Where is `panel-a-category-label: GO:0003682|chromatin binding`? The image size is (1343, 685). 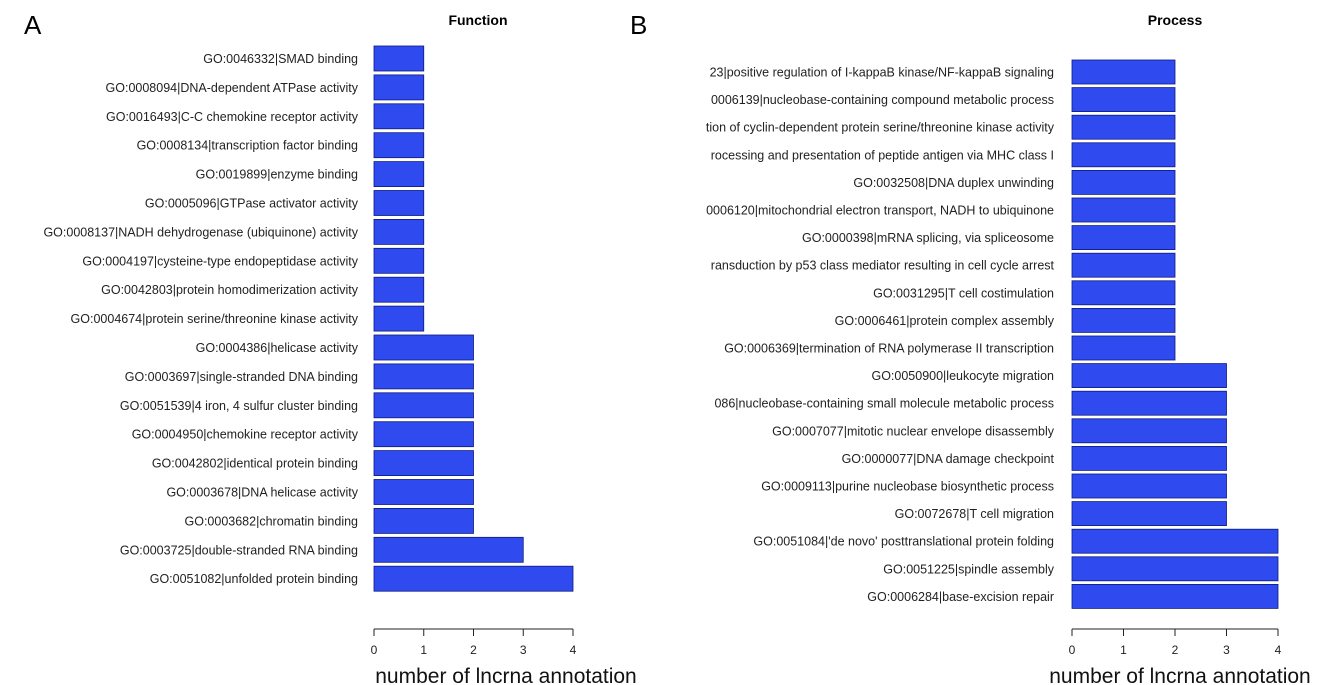 panel-a-category-label: GO:0003682|chromatin binding is located at coordinates (272, 521).